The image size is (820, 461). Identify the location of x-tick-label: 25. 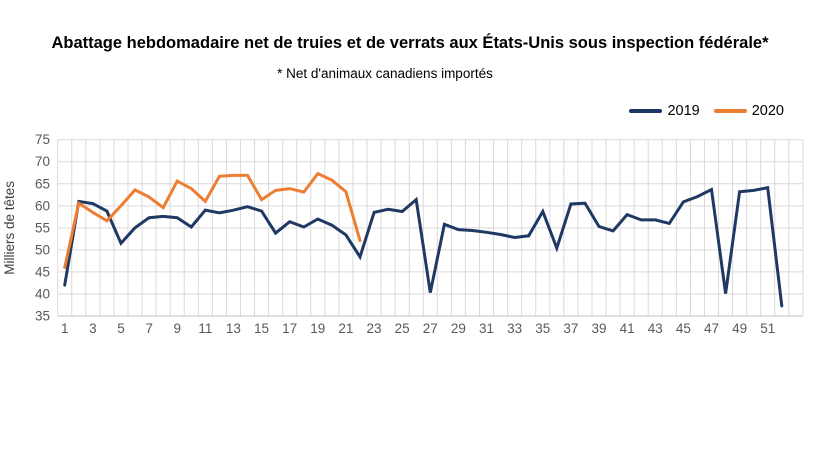
(402, 328).